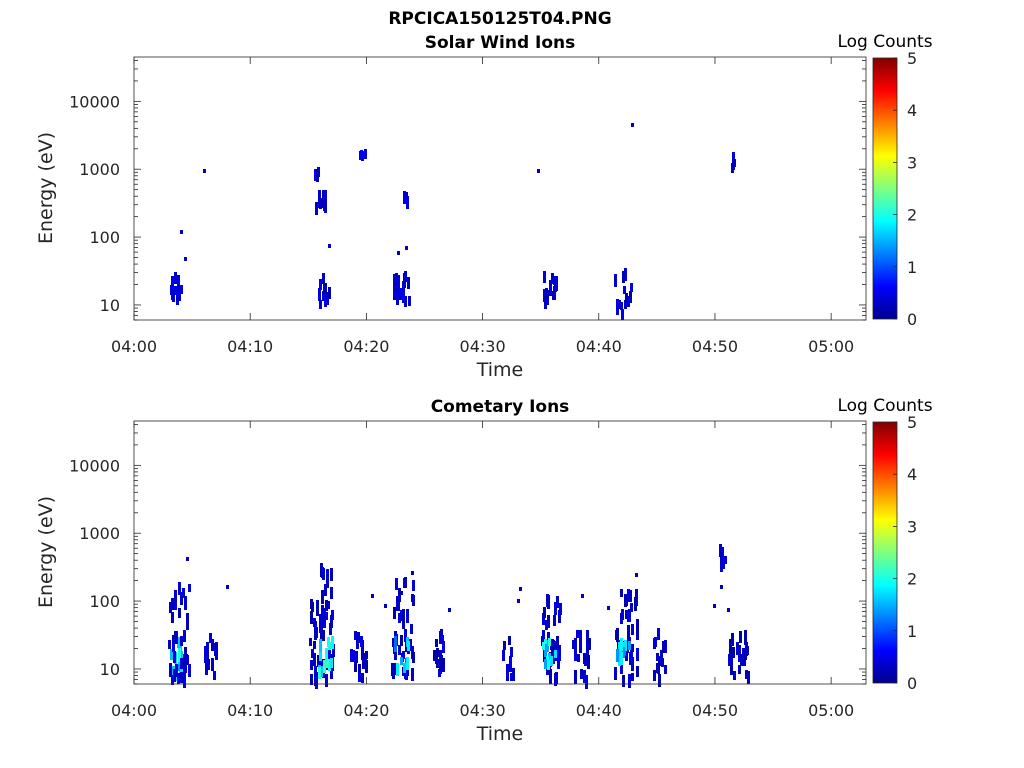  Describe the element at coordinates (912, 579) in the screenshot. I see `colorbar-tick-label: 2` at that location.